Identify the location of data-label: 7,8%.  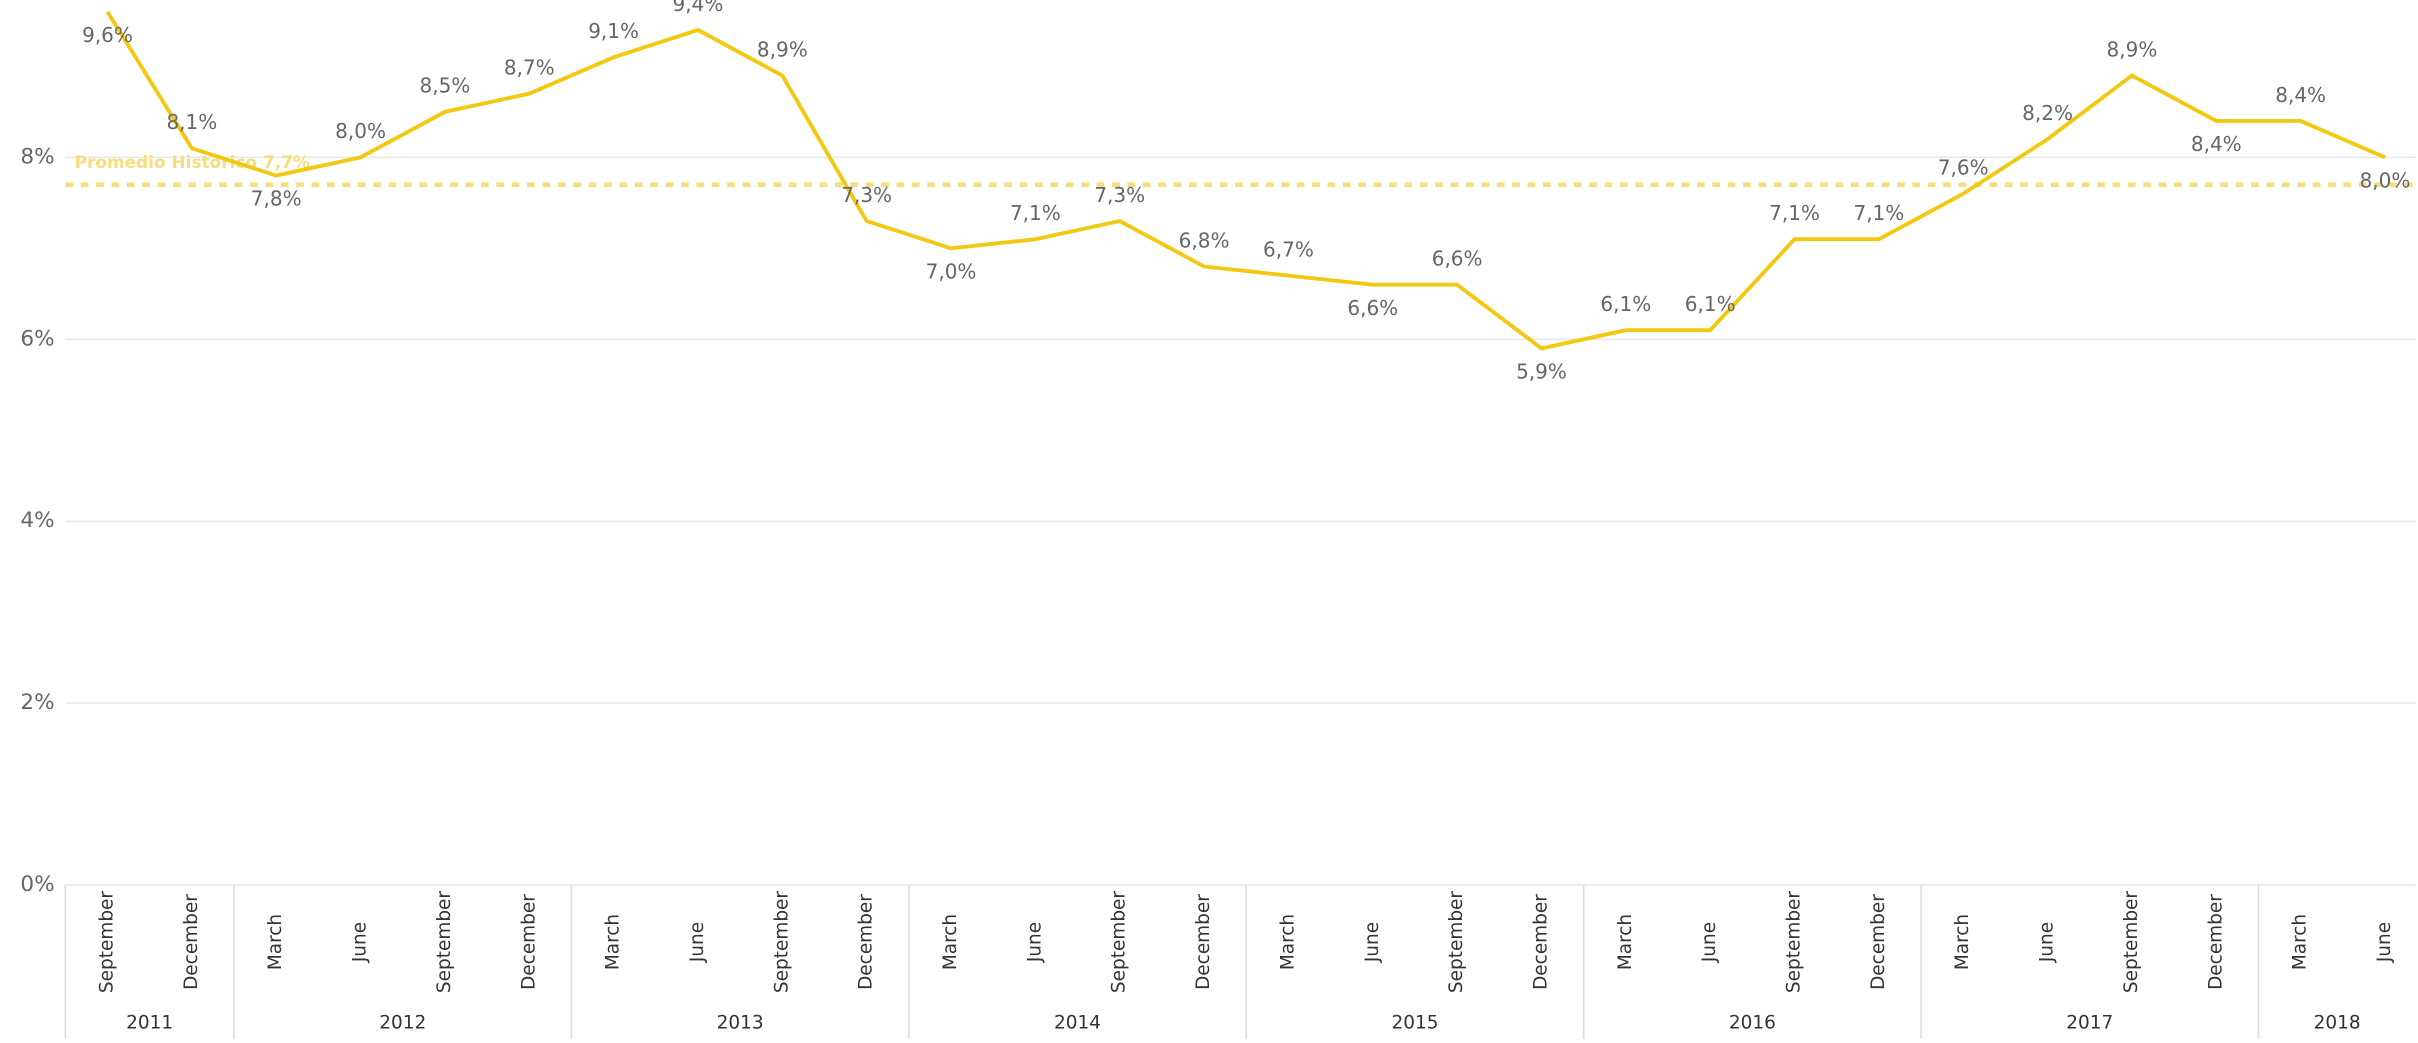
(276, 199).